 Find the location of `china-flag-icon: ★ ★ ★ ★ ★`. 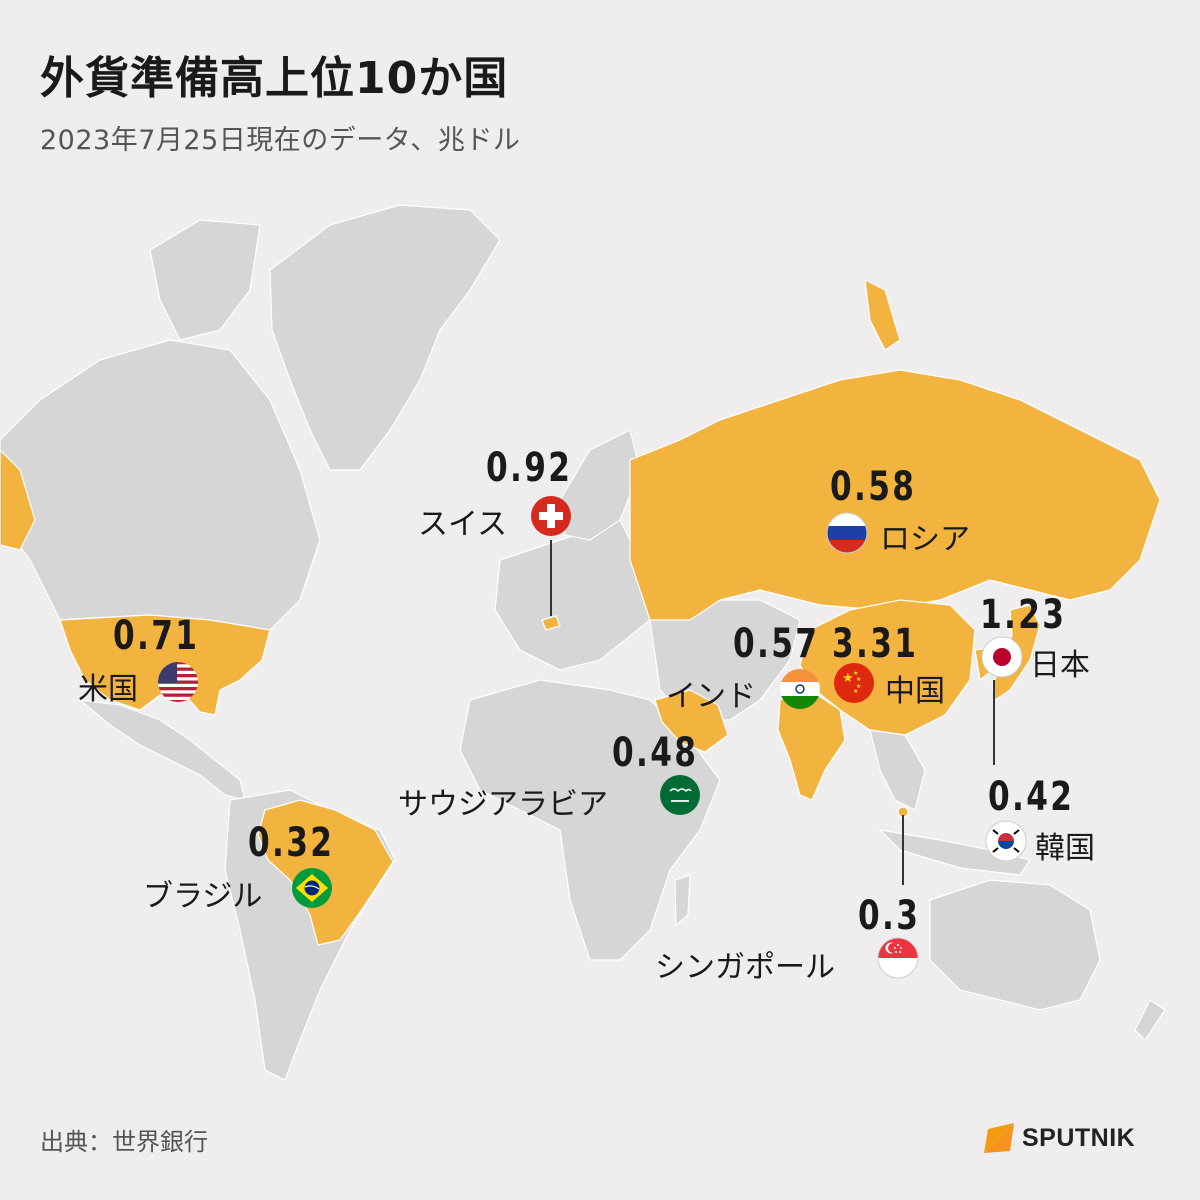

china-flag-icon: ★ ★ ★ ★ ★ is located at coordinates (854, 683).